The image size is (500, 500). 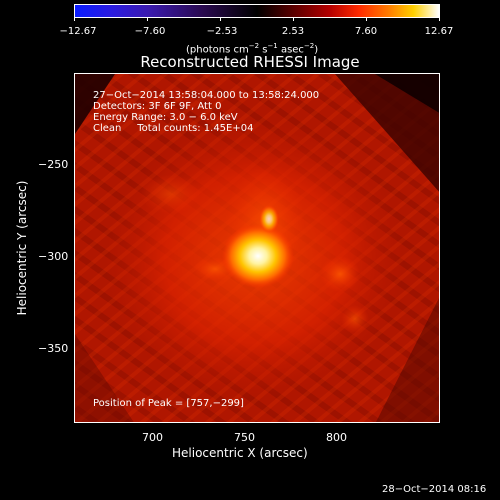 What do you see at coordinates (152, 437) in the screenshot?
I see `x-tick-label: 700` at bounding box center [152, 437].